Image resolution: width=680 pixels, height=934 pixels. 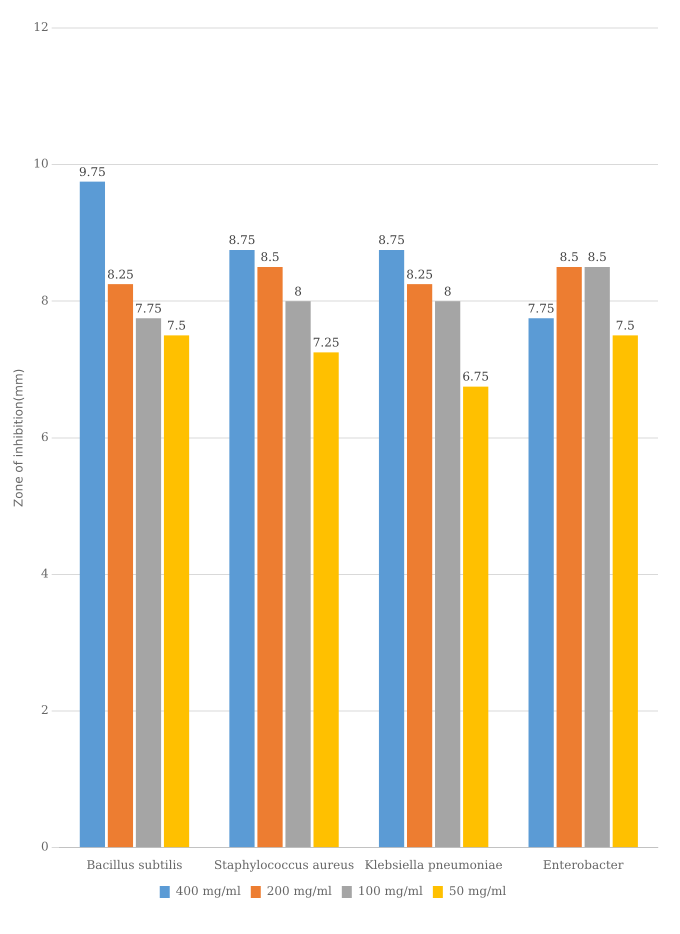 I want to click on y-axis-title: Zone of inhibition(mm), so click(x=18, y=437).